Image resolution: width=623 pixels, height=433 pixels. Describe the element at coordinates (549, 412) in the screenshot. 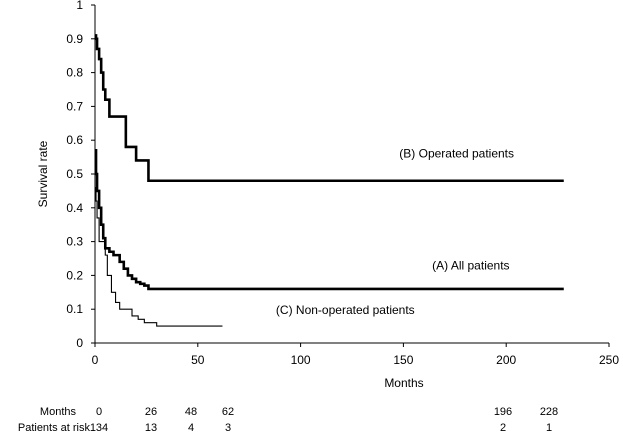

I see `risk-month-value: 228` at that location.